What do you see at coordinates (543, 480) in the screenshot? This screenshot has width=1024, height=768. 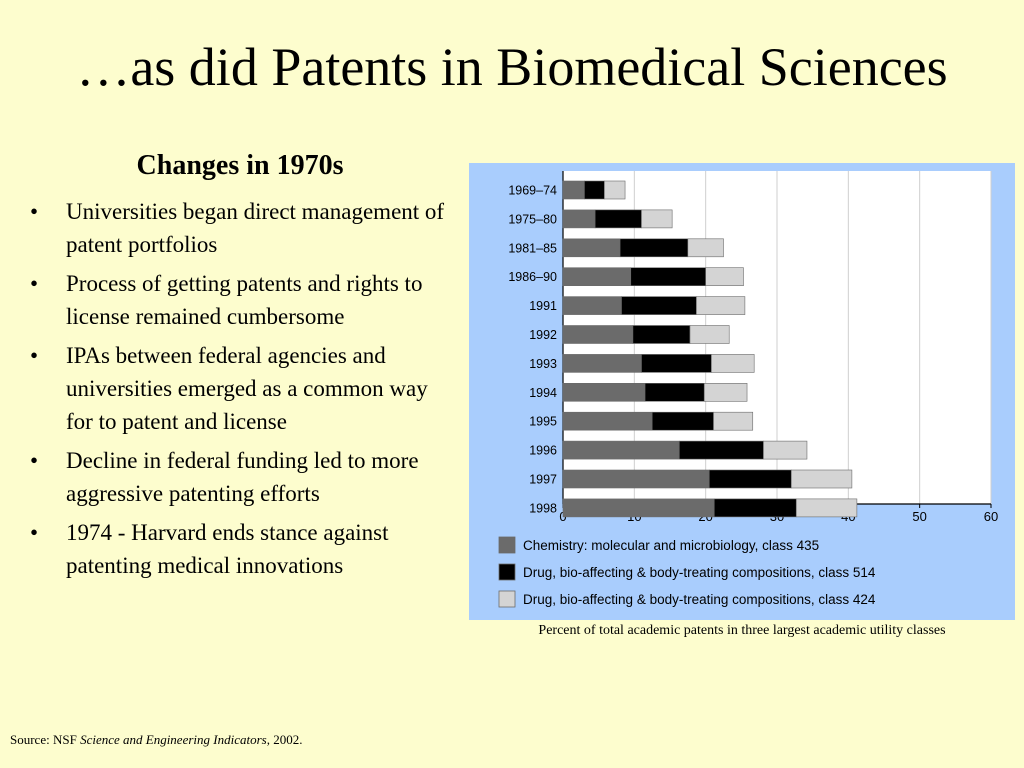 I see `y-category-label: 1997` at bounding box center [543, 480].